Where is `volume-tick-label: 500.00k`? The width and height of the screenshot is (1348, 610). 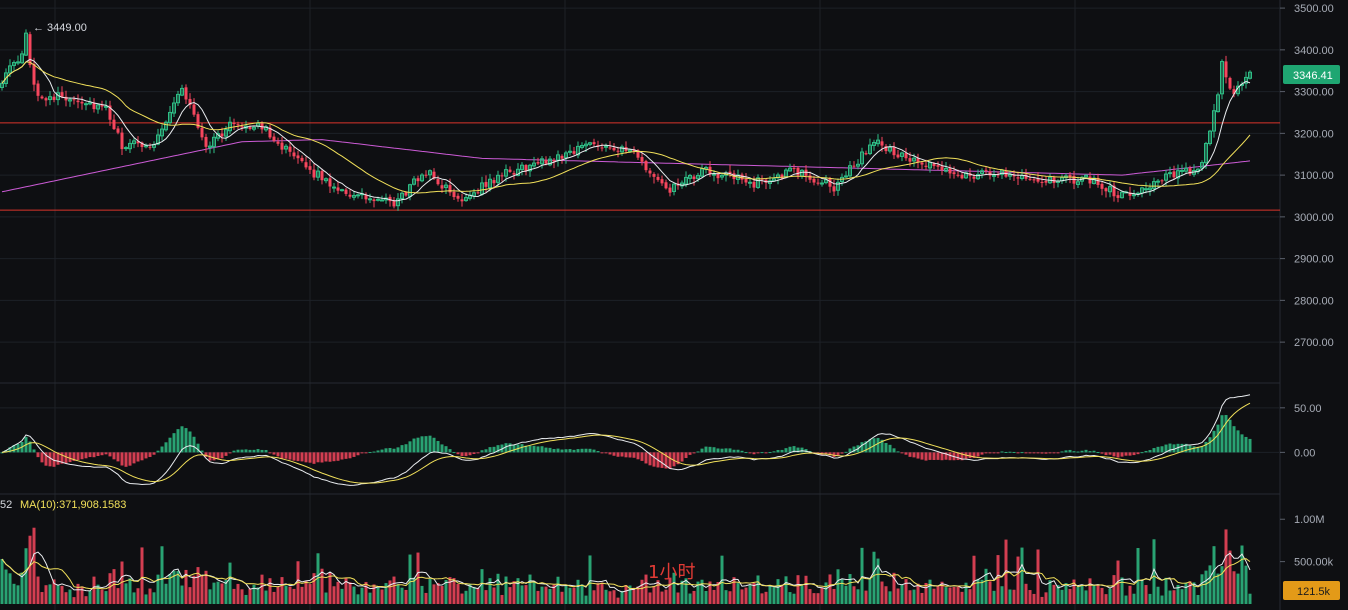 volume-tick-label: 500.00k is located at coordinates (1314, 563).